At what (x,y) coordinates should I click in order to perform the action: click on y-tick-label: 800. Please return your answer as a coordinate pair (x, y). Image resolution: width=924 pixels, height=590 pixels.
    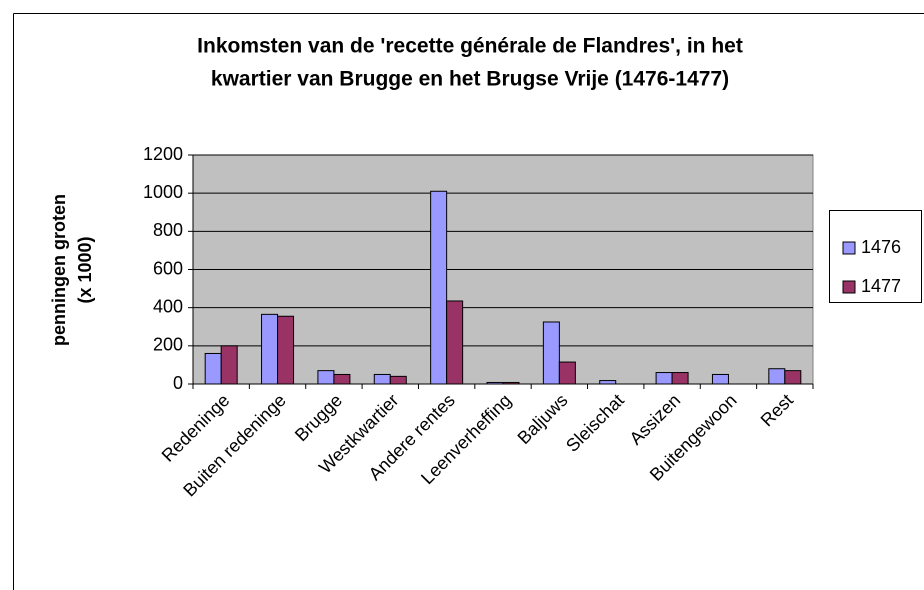
    Looking at the image, I should click on (168, 230).